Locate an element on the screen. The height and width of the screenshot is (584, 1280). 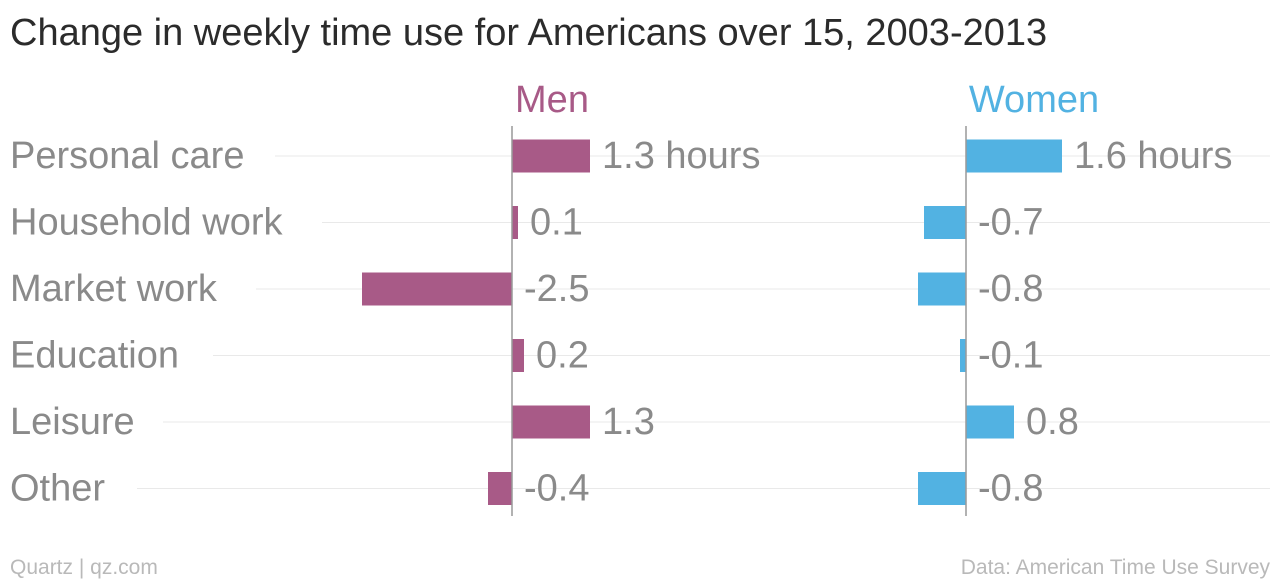
category-label: Personal care is located at coordinates (127, 156).